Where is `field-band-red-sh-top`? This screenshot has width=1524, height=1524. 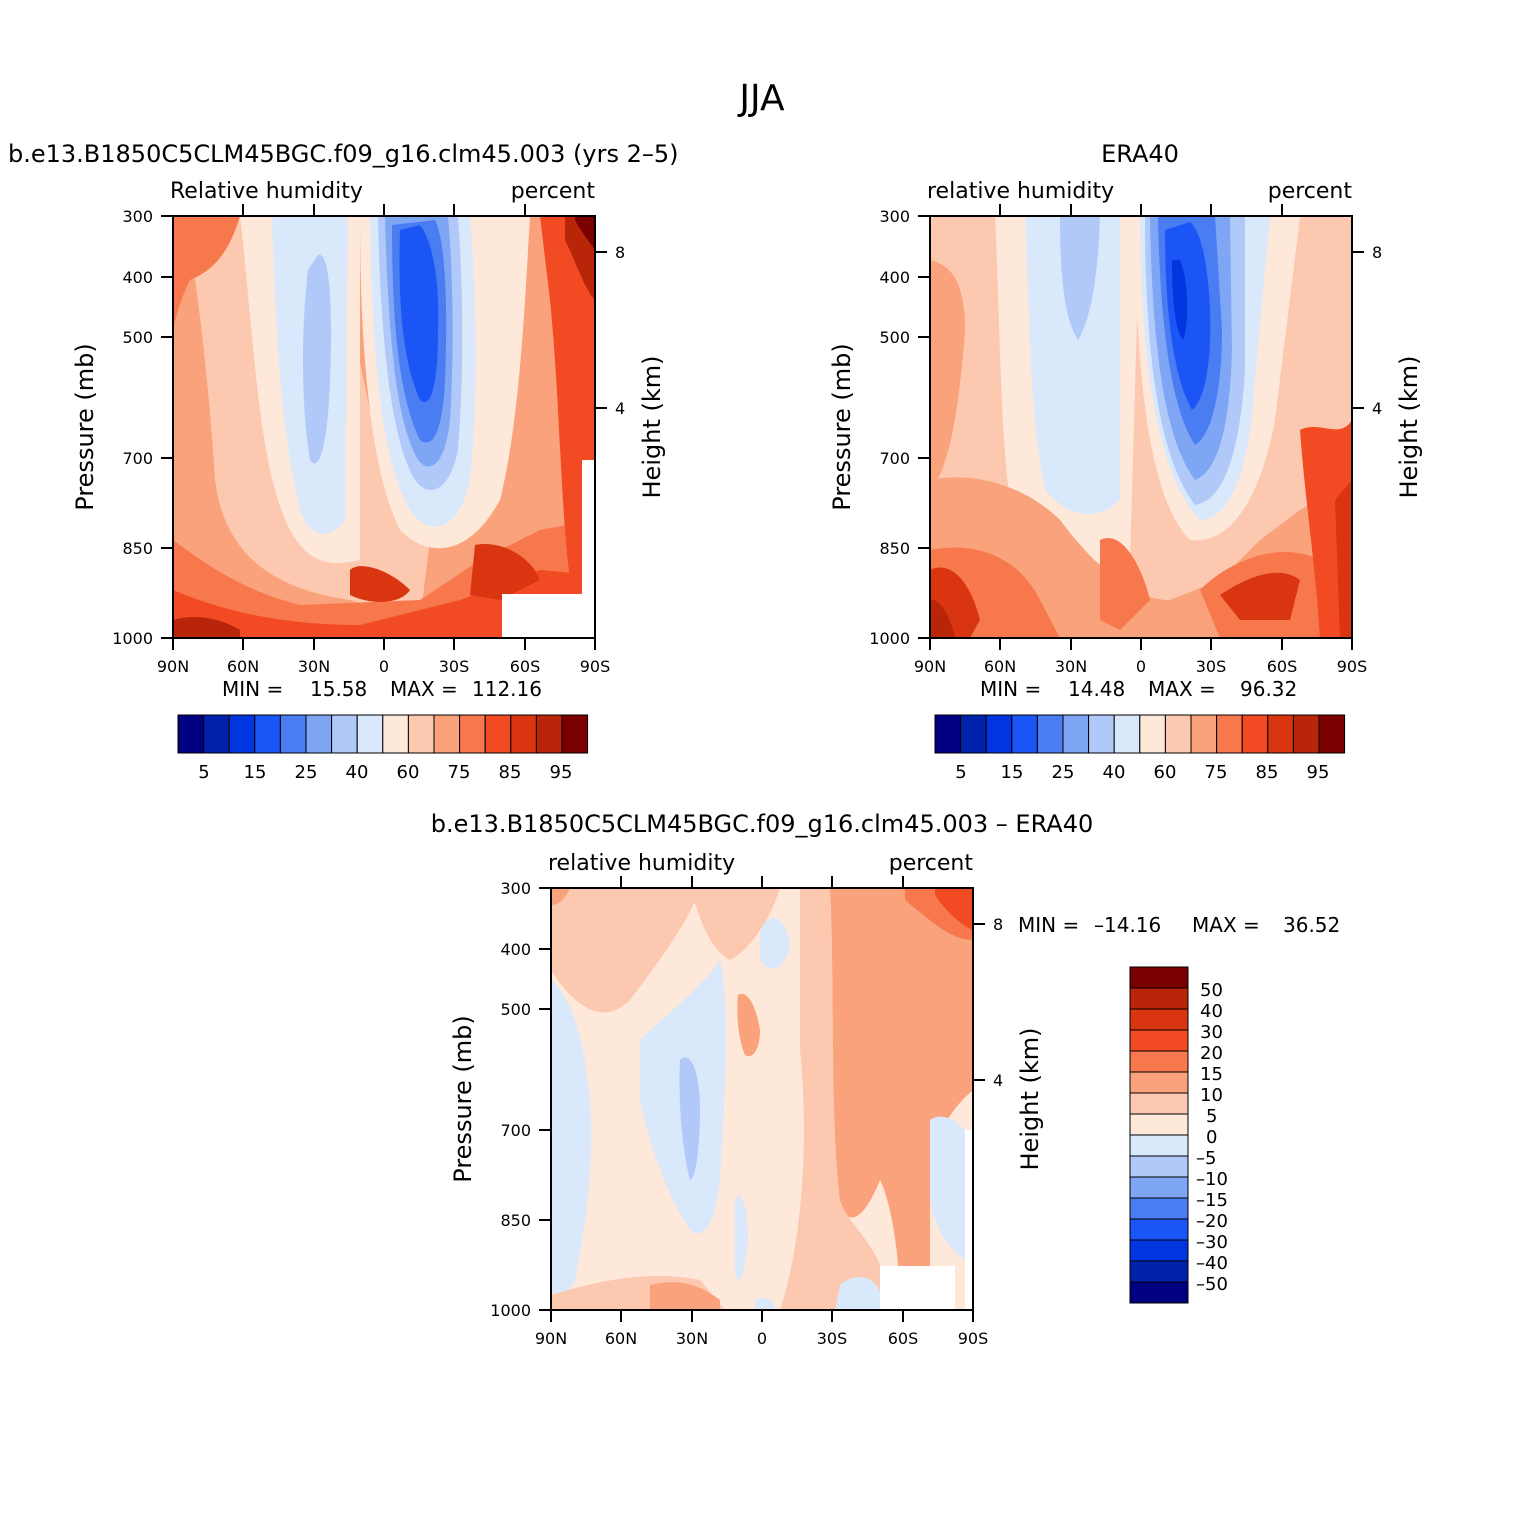
field-band-red-sh-top is located at coordinates (954, 909).